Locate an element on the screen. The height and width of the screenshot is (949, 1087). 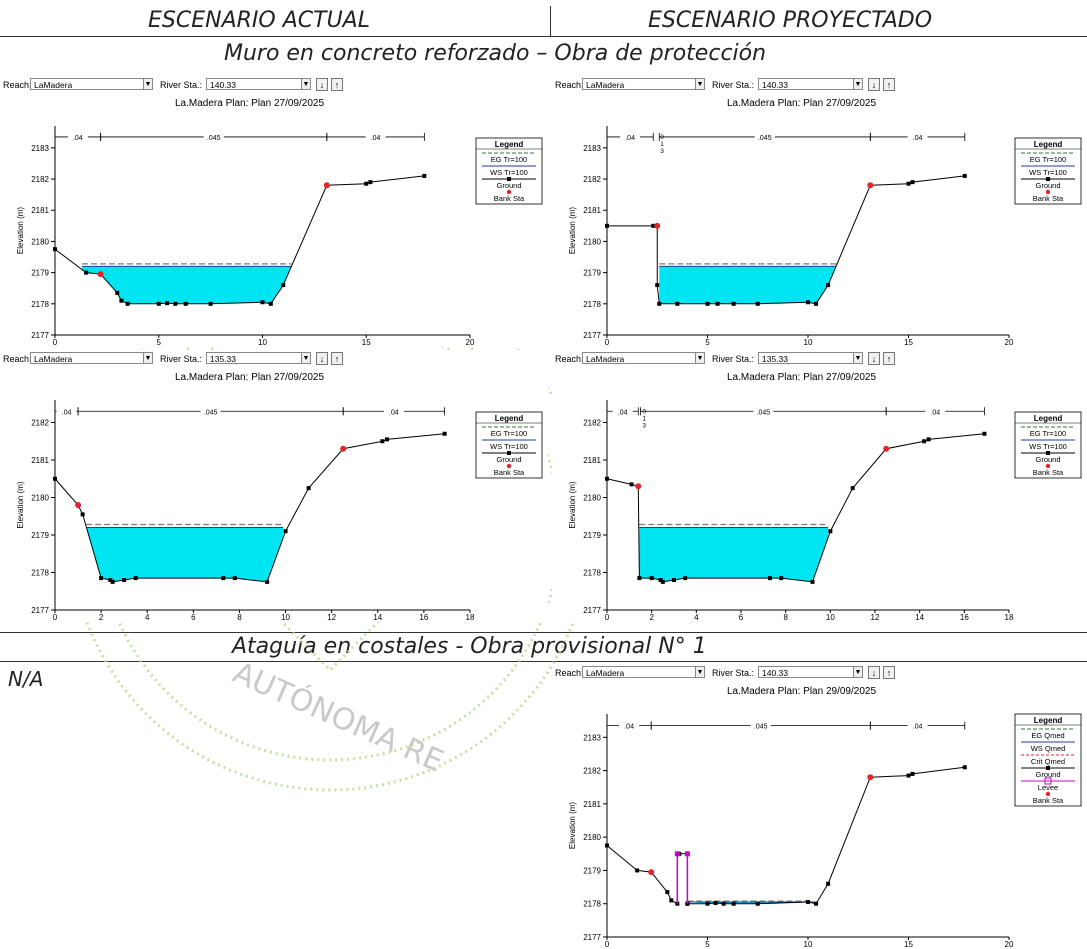
x-tick-label: 2 is located at coordinates (101, 617).